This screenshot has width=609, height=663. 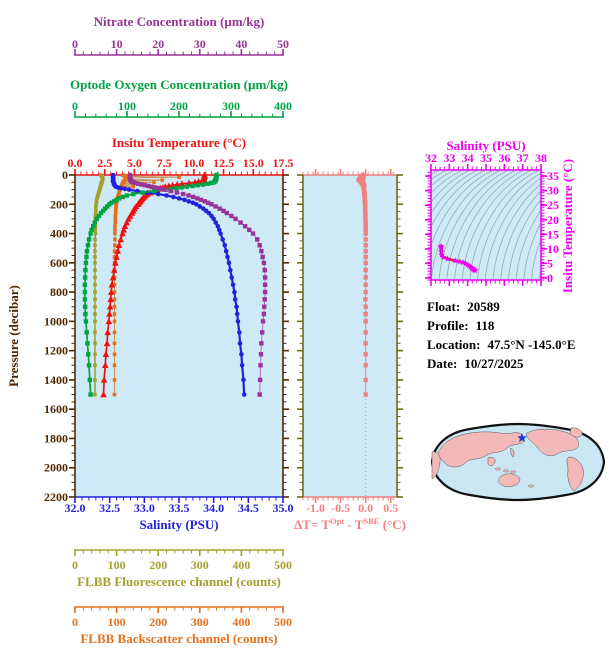 What do you see at coordinates (458, 258) in the screenshot?
I see `ts-curve` at bounding box center [458, 258].